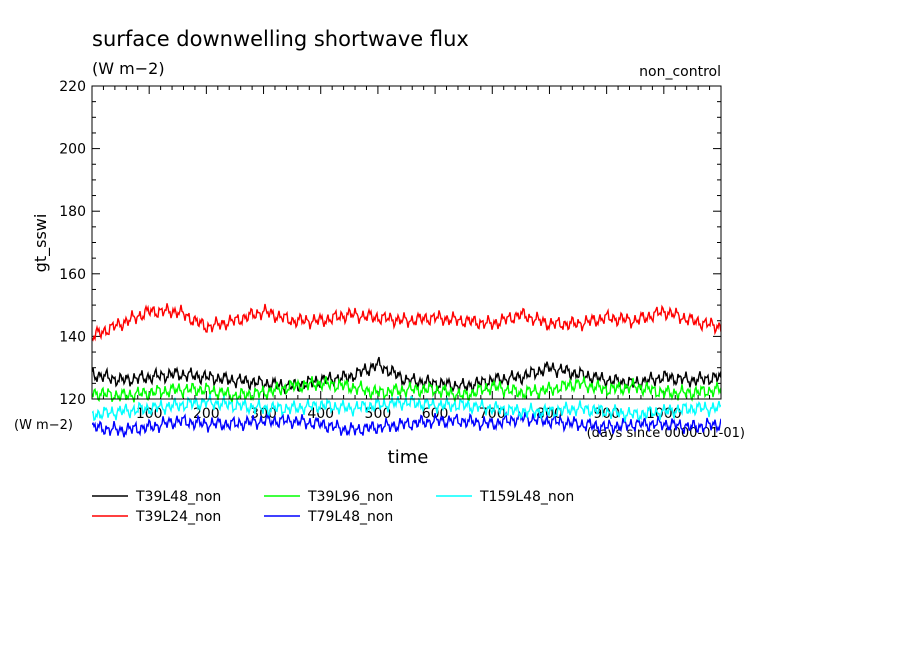  Describe the element at coordinates (666, 433) in the screenshot. I see `x-unit-label: (days since 0000-01-01)` at that location.